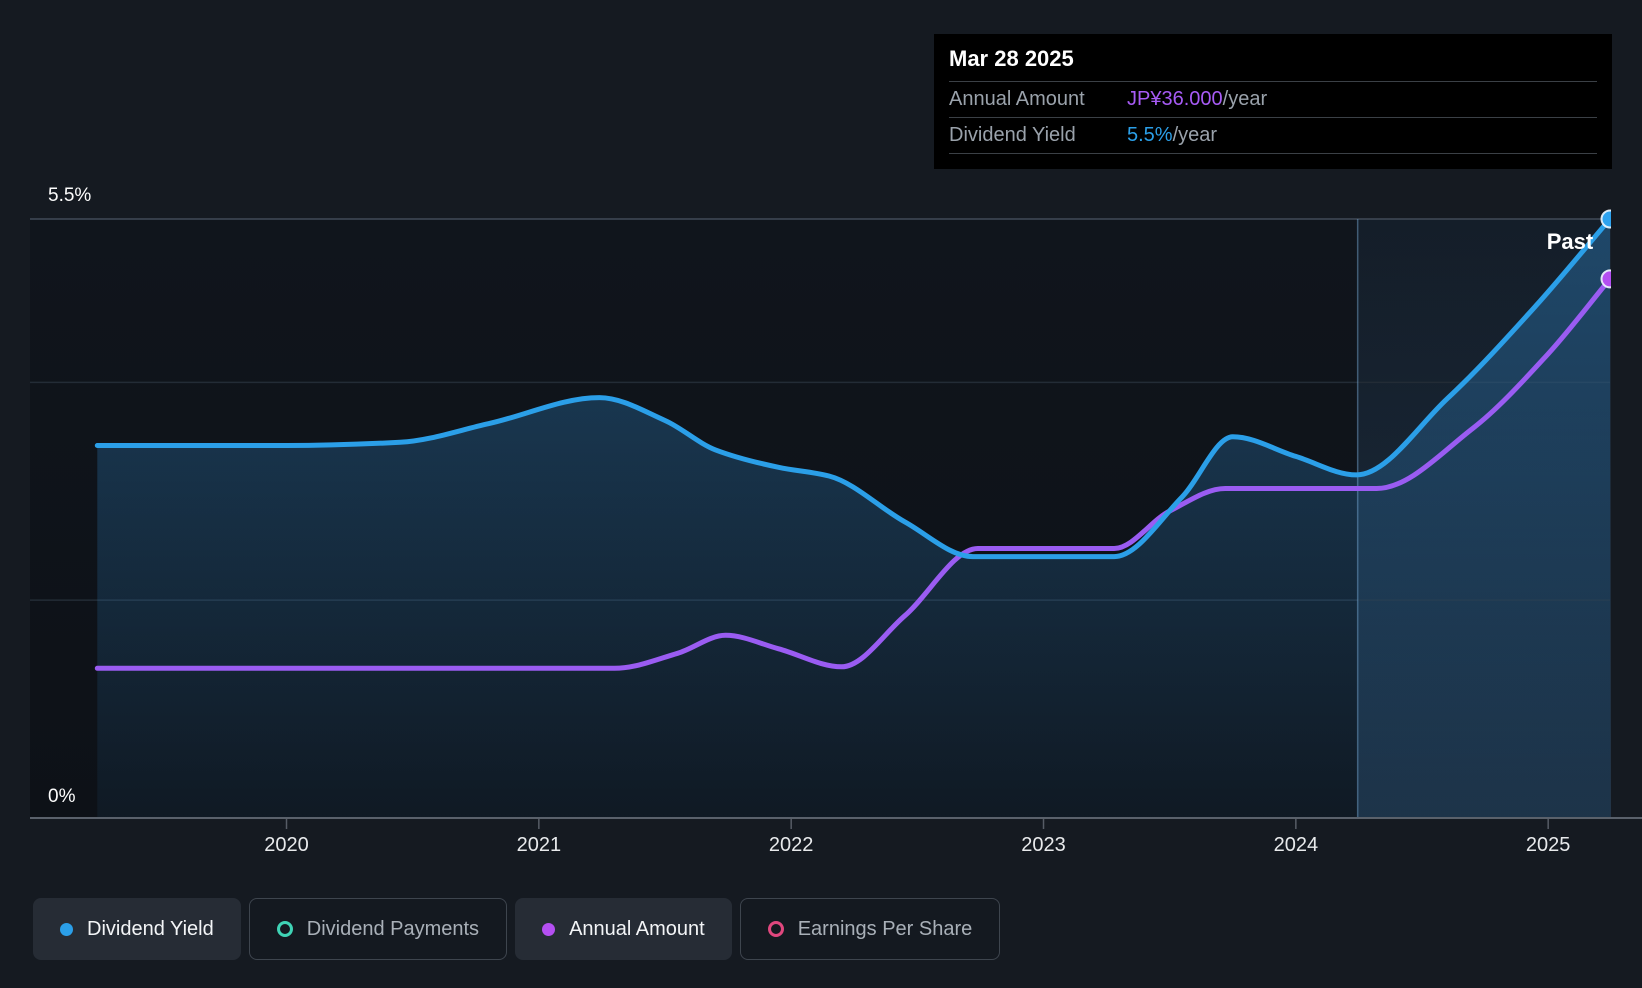 The width and height of the screenshot is (1642, 988). Describe the element at coordinates (69, 195) in the screenshot. I see `y-axis-label-max: 5.5%` at that location.